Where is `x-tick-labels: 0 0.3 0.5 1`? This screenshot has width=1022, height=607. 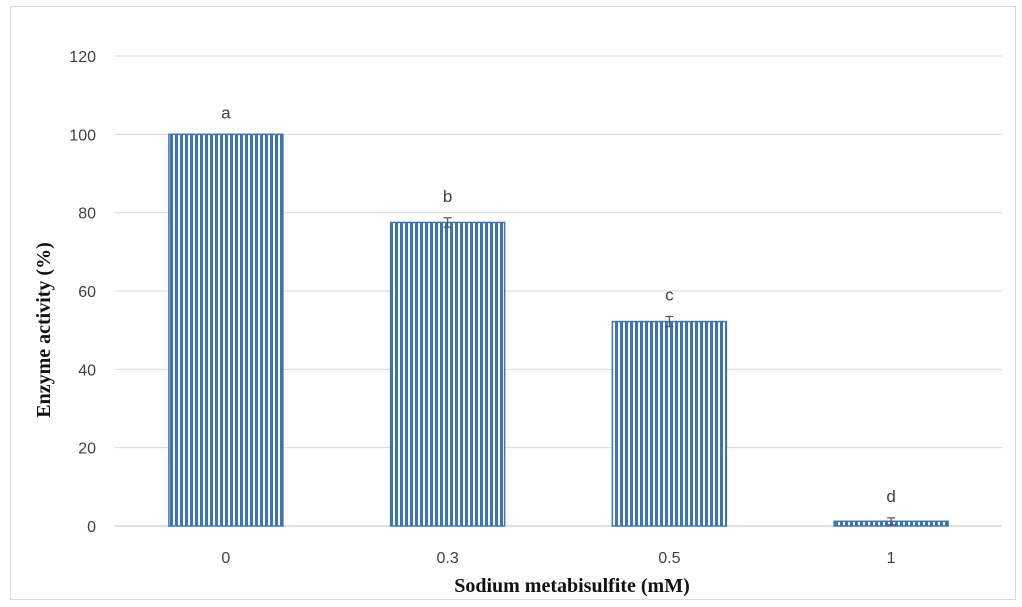
x-tick-labels: 0 0.3 0.5 1 is located at coordinates (558, 558).